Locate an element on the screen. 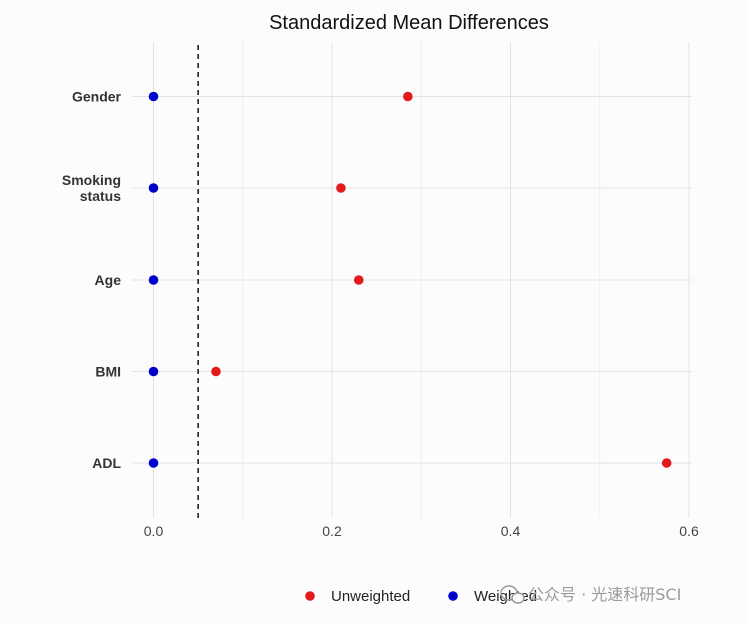  y-category-label-line: Smoking is located at coordinates (91, 180).